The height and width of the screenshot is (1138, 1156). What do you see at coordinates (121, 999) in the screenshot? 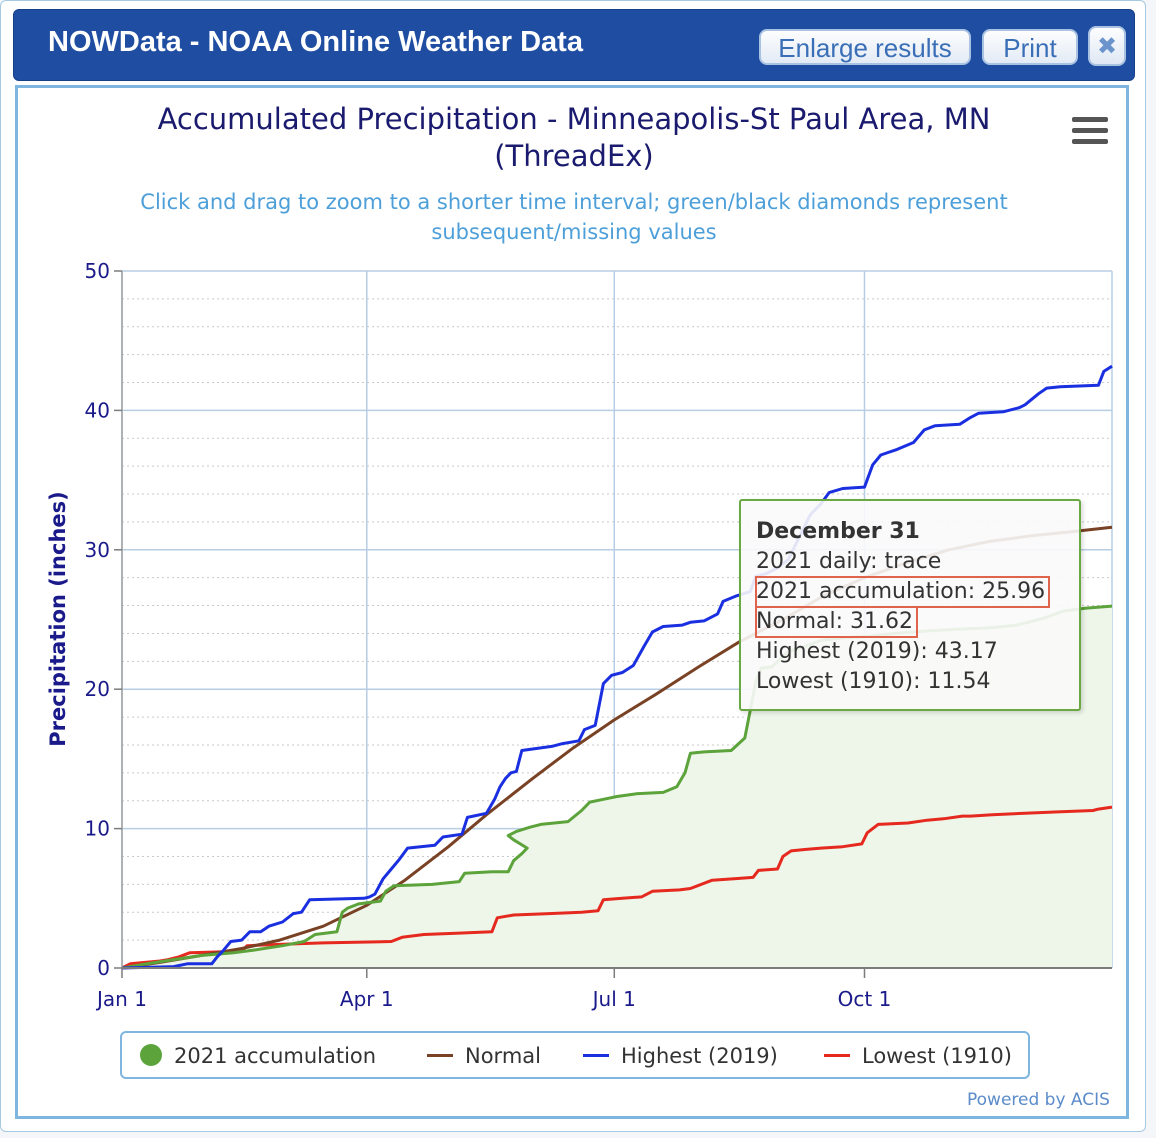
I see `x-tick-label: Jan 1` at bounding box center [121, 999].